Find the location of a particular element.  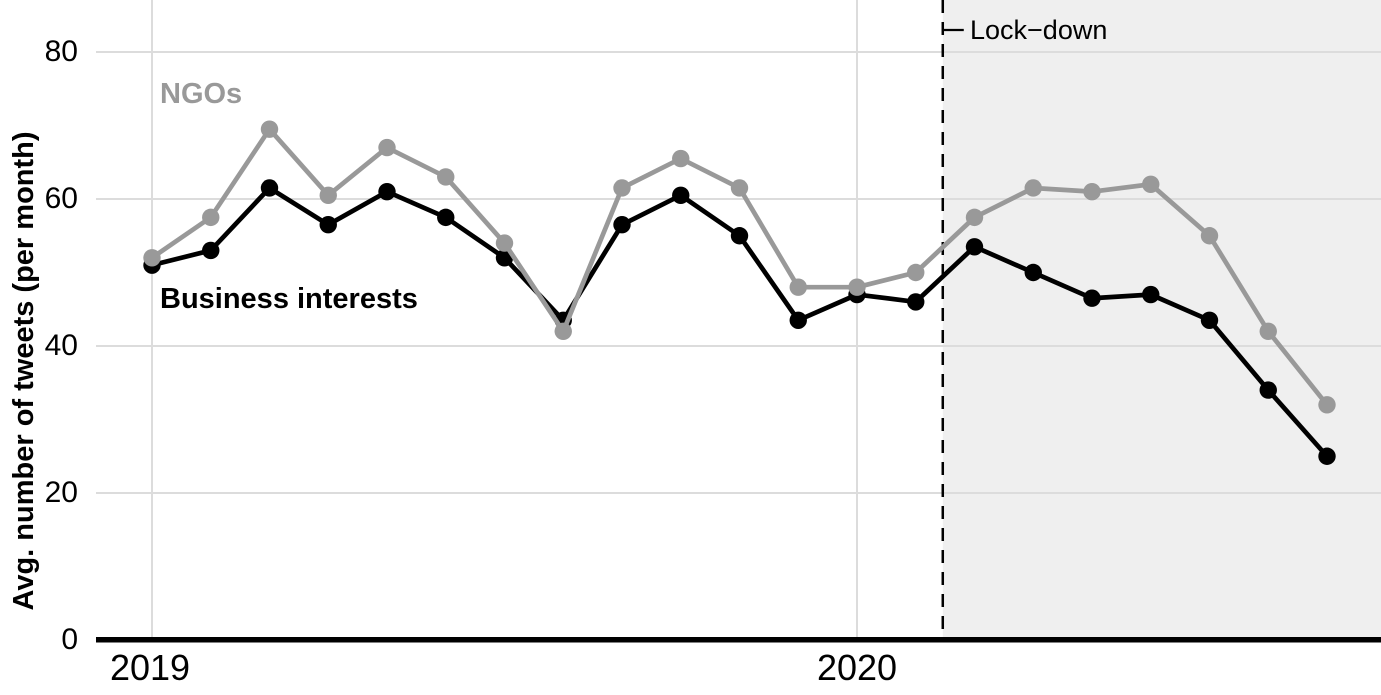

y-tick-20: 20 is located at coordinates (61, 492).